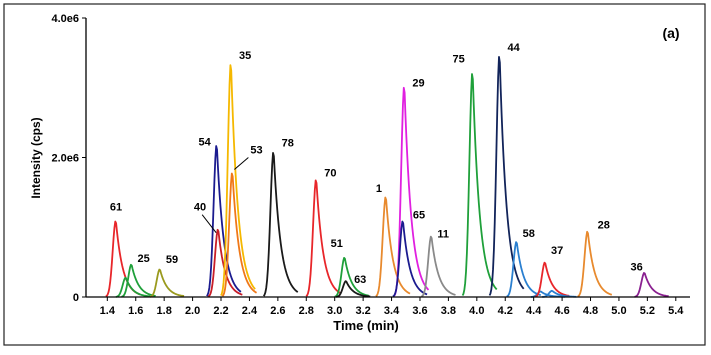  I want to click on peak-label: 78, so click(288, 144).